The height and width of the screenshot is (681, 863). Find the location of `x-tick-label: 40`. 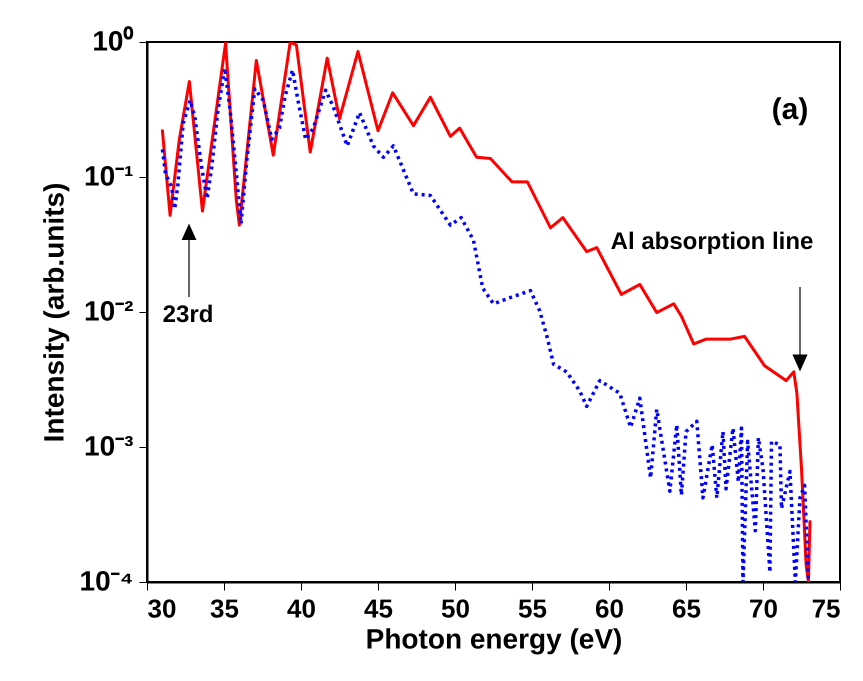

x-tick-label: 40 is located at coordinates (301, 609).